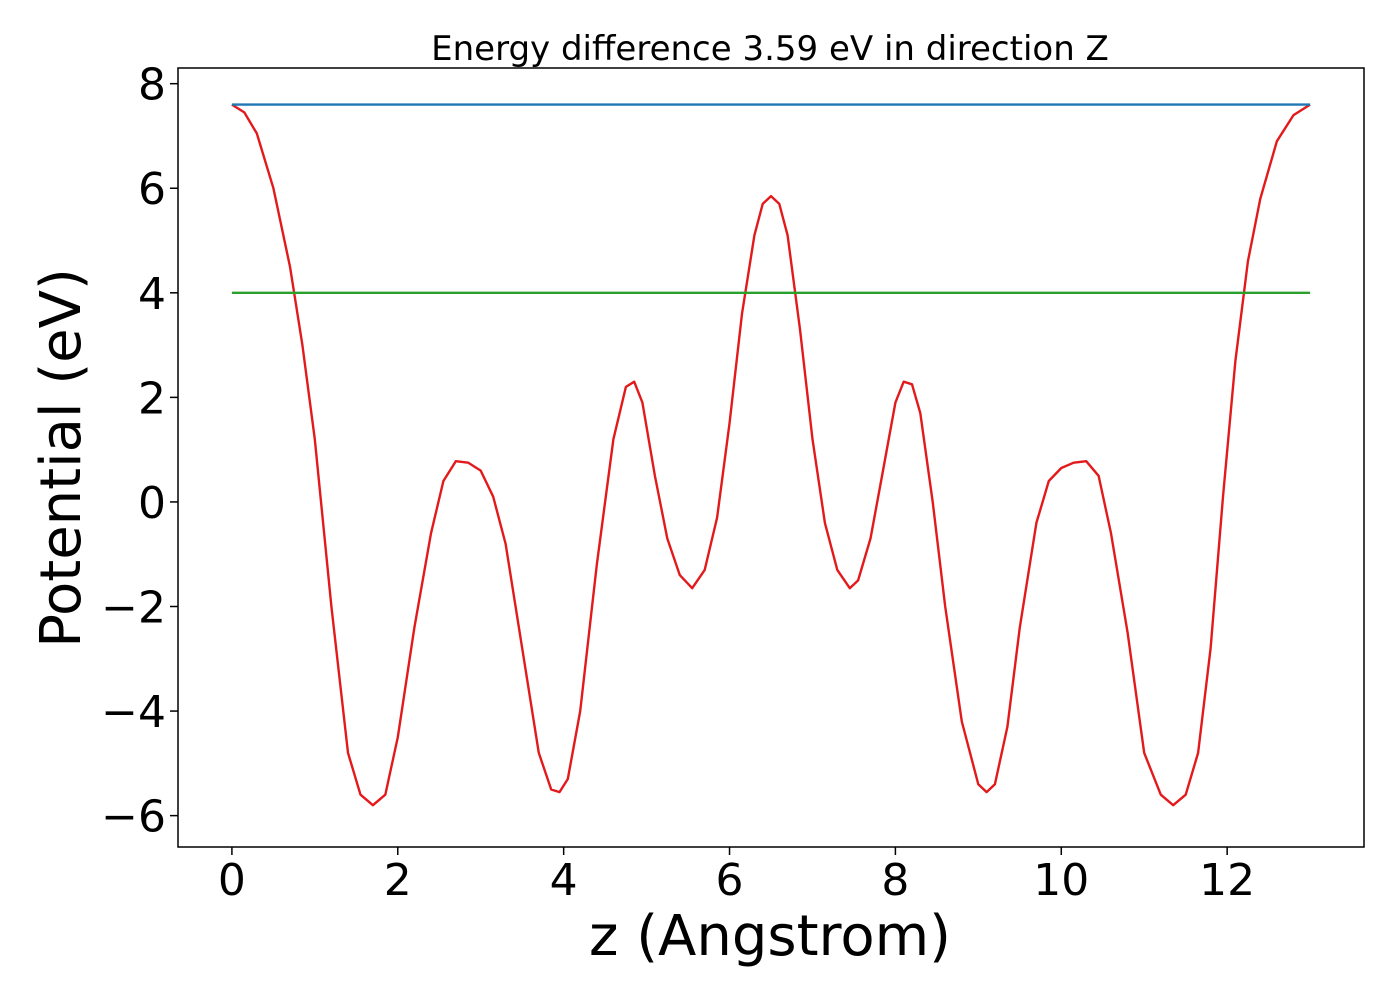 This screenshot has height=1005, width=1400. What do you see at coordinates (564, 880) in the screenshot?
I see `x-tick-label: 4` at bounding box center [564, 880].